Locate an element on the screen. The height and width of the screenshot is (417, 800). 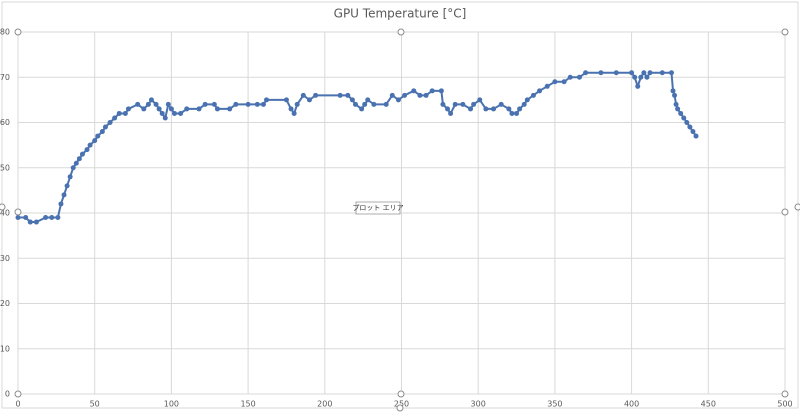
y-tick-label: 30 is located at coordinates (5, 258).